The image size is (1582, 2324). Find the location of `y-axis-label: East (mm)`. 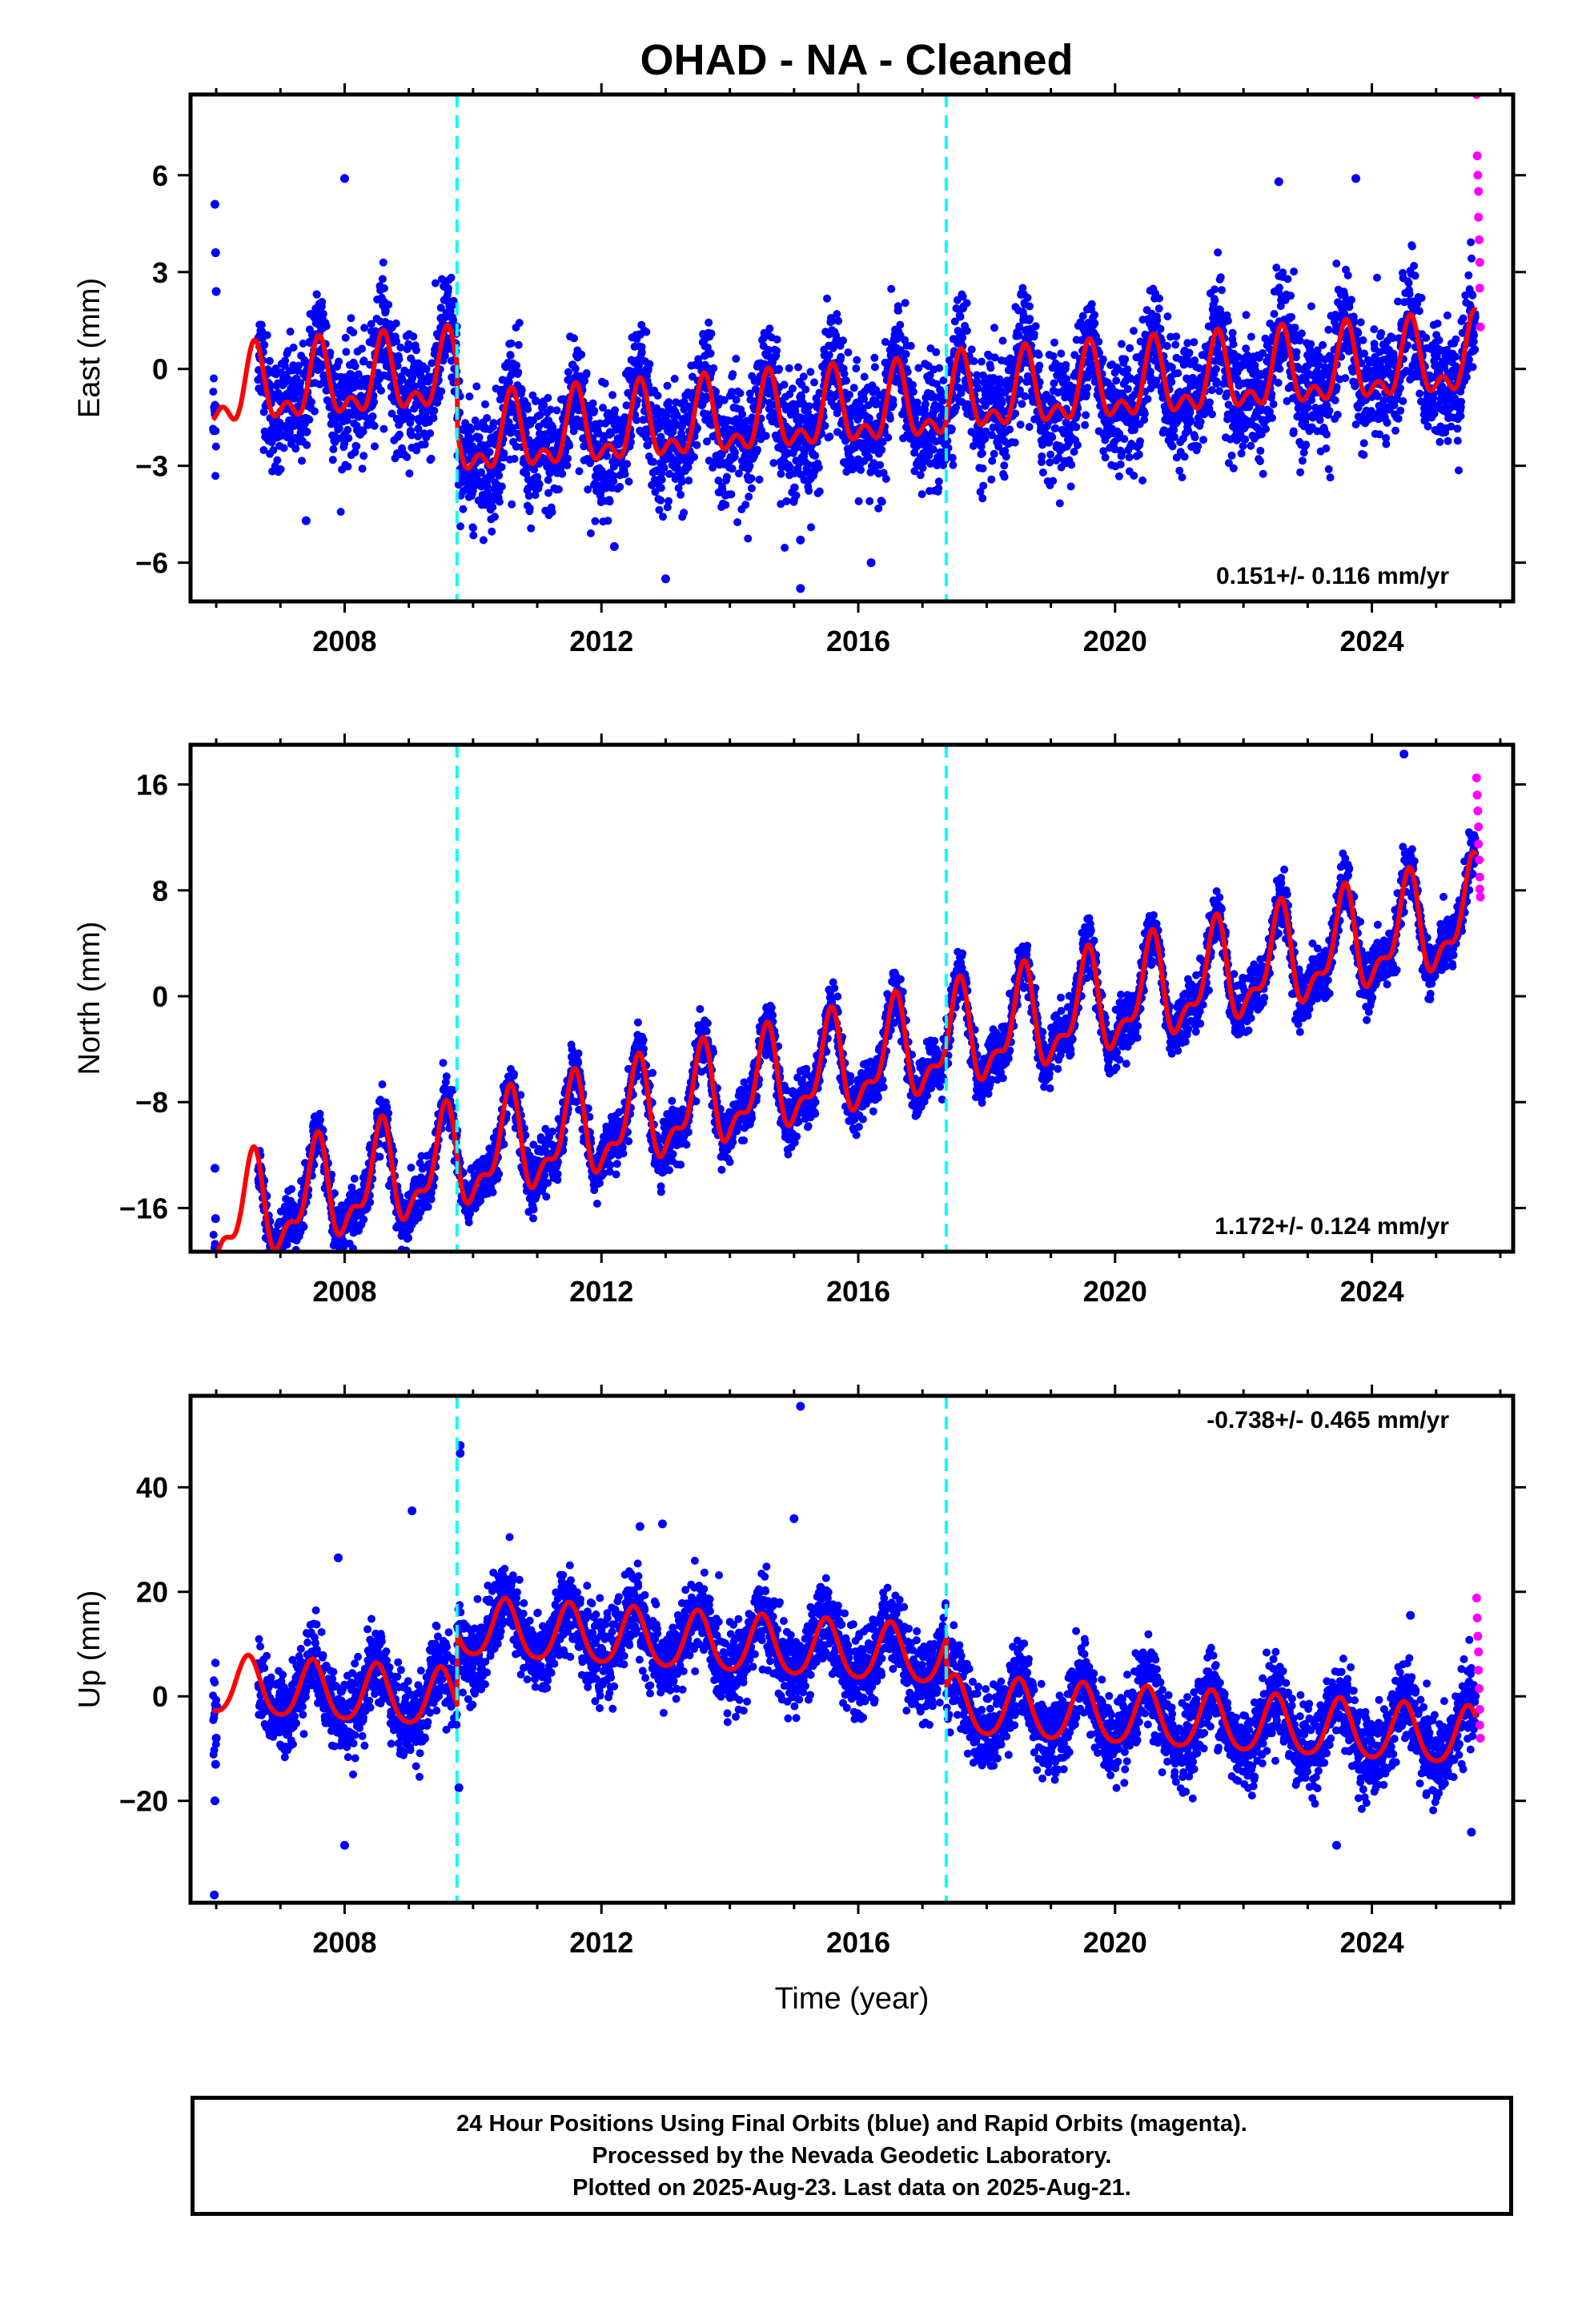

y-axis-label: East (mm) is located at coordinates (89, 348).